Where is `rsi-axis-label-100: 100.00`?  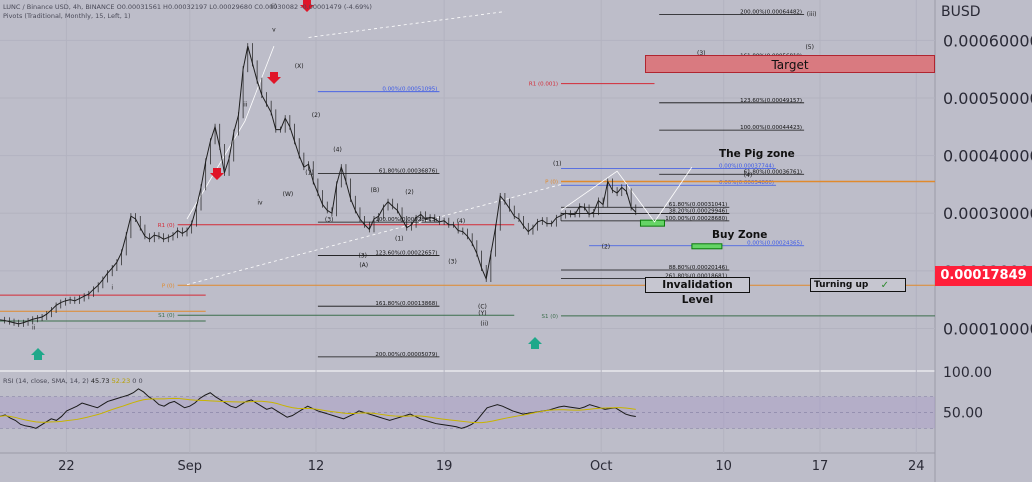 rsi-axis-label-100: 100.00 is located at coordinates (967, 373).